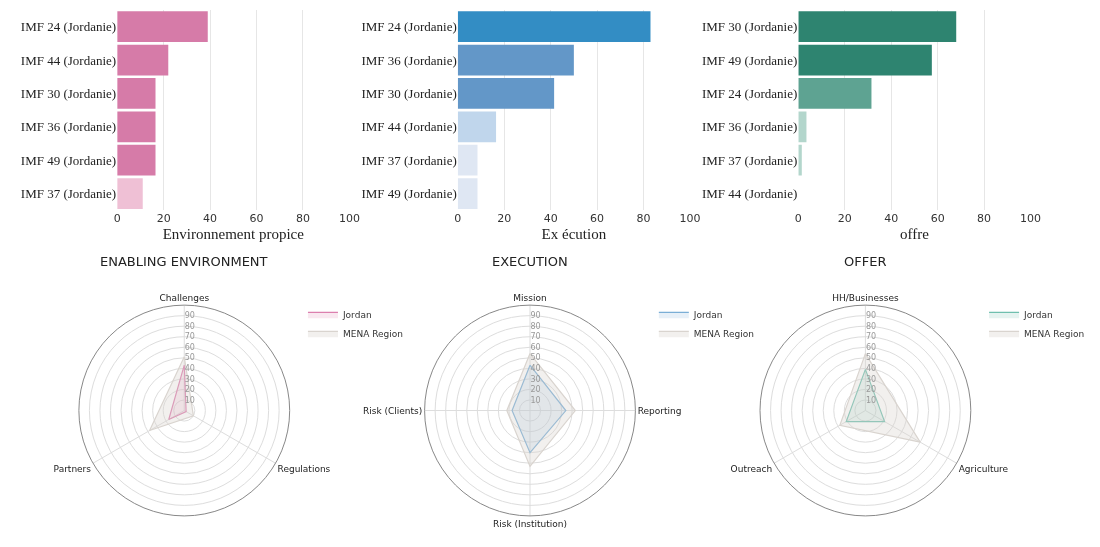 Image resolution: width=1100 pixels, height=547 pixels. Describe the element at coordinates (184, 298) in the screenshot. I see `spoke-label: Challenges` at that location.